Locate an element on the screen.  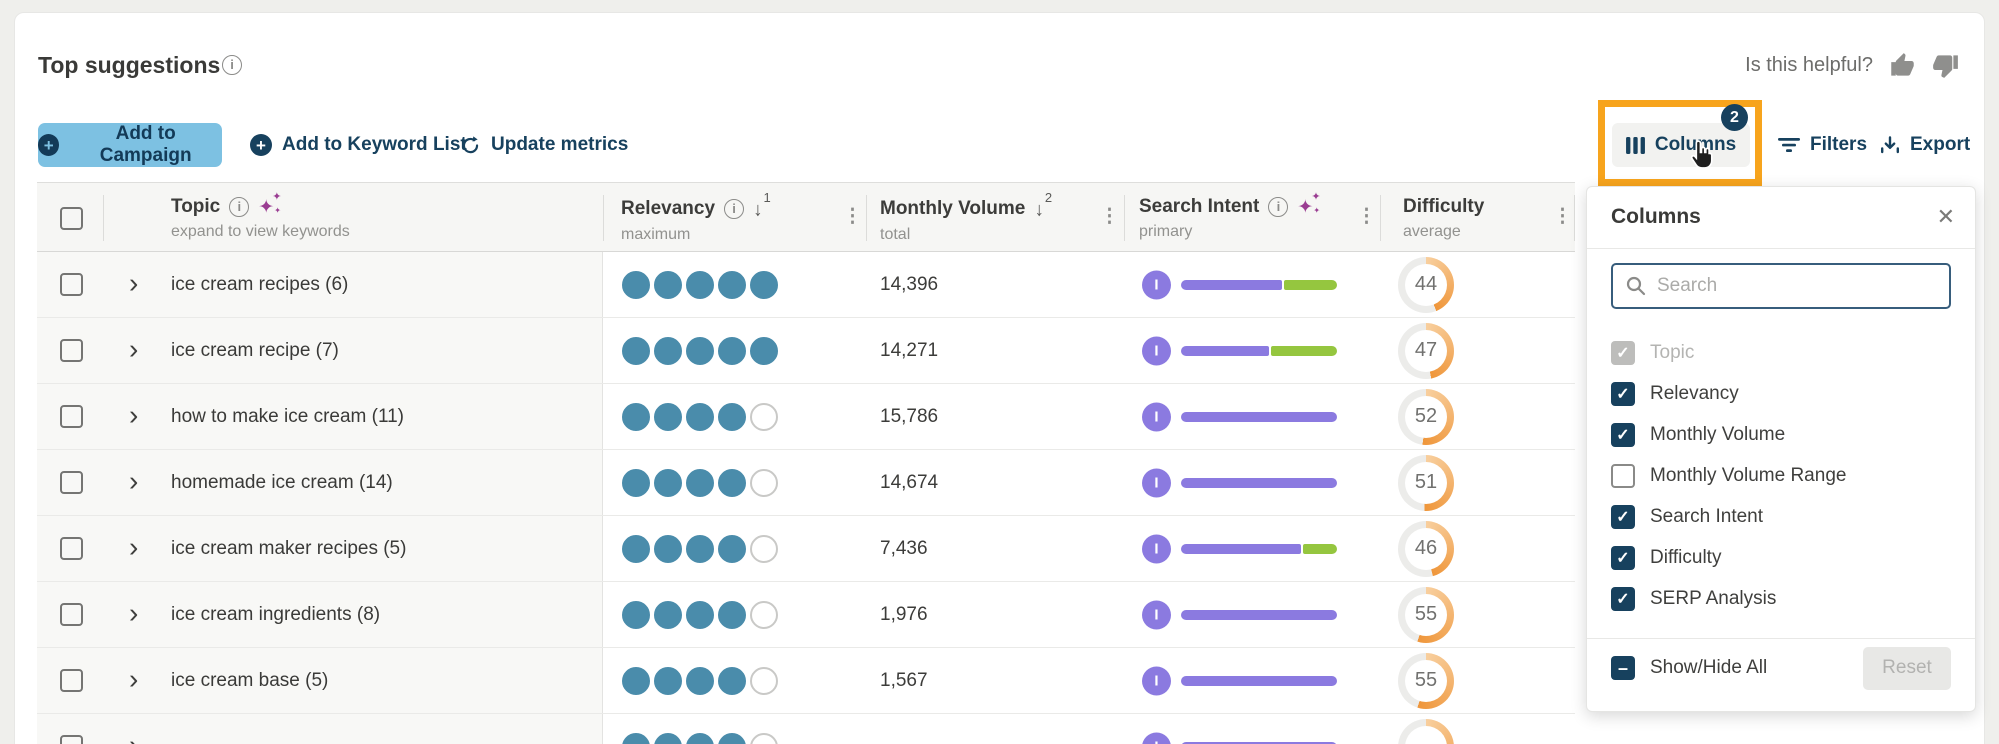
refresh-icon is located at coordinates (470, 144).